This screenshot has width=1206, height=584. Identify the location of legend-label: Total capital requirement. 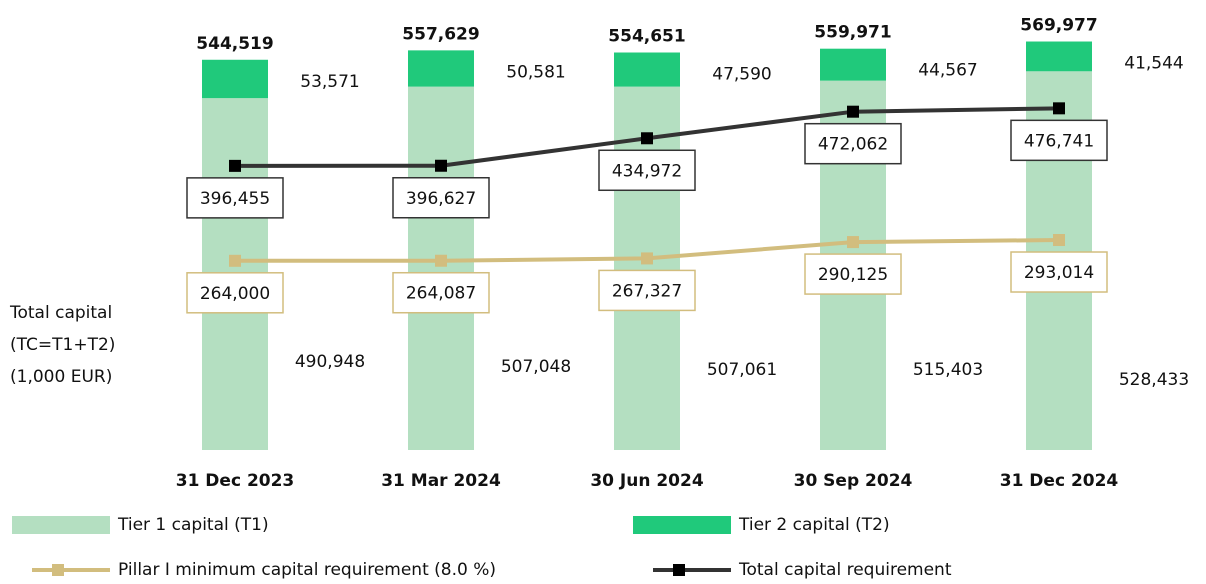
(845, 570).